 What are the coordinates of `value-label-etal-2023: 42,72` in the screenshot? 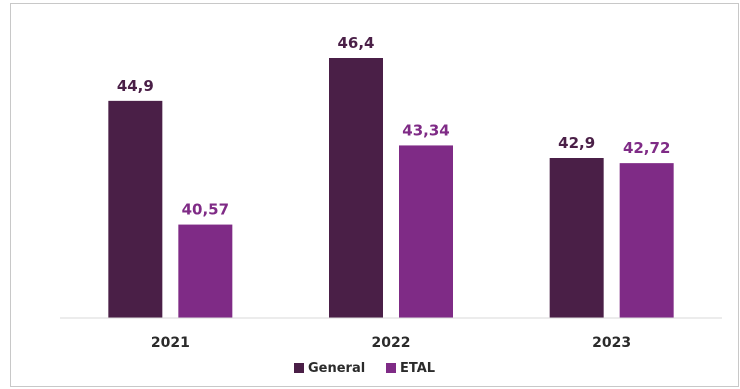 It's located at (646, 148).